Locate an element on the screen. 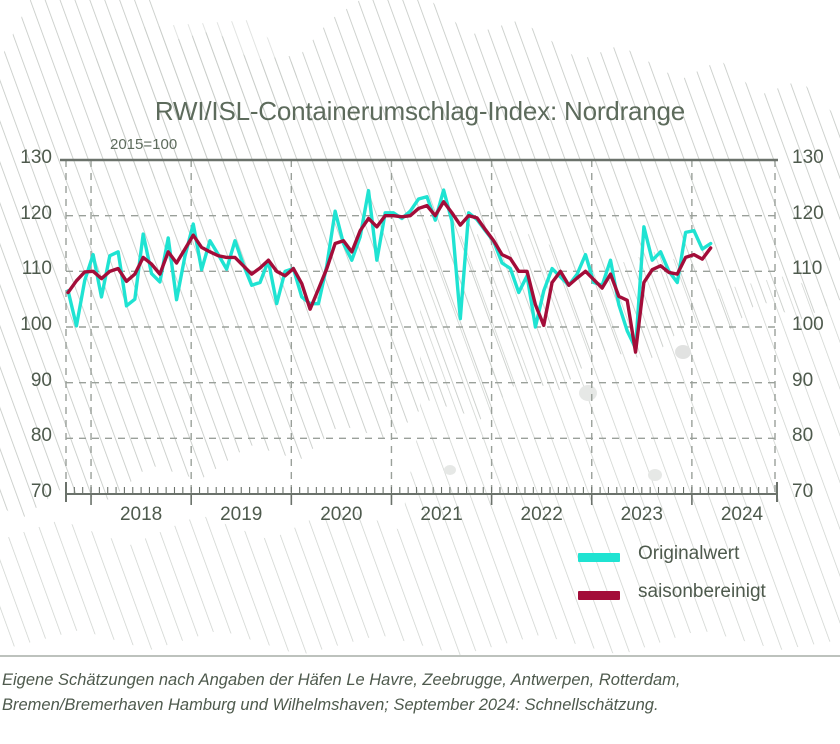 The width and height of the screenshot is (840, 744). y-tick-label-left: 110 is located at coordinates (36, 269).